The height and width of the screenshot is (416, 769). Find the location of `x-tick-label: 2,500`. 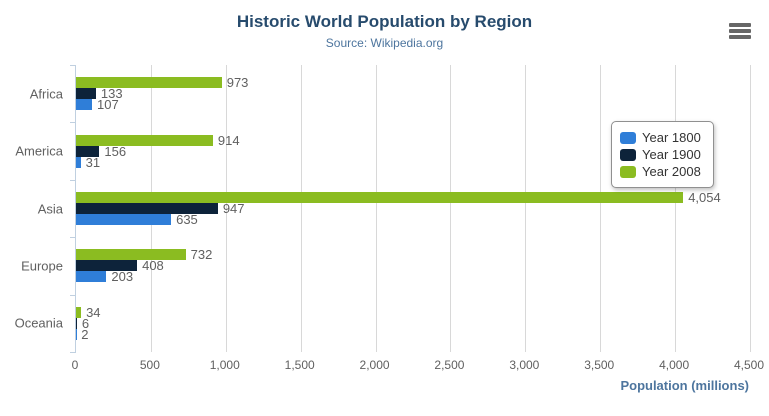

x-tick-label: 2,500 is located at coordinates (449, 365).